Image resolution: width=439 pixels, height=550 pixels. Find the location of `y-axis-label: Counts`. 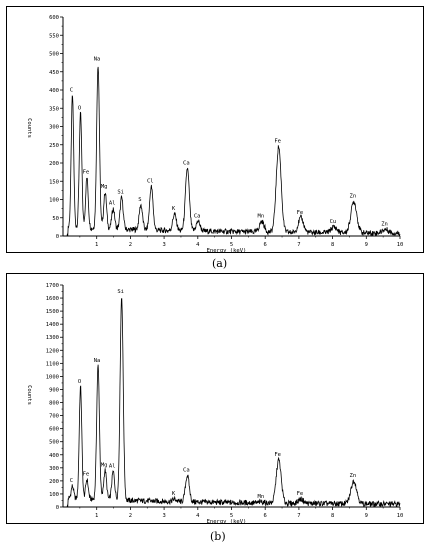

y-axis-label: Counts is located at coordinates (29, 128).